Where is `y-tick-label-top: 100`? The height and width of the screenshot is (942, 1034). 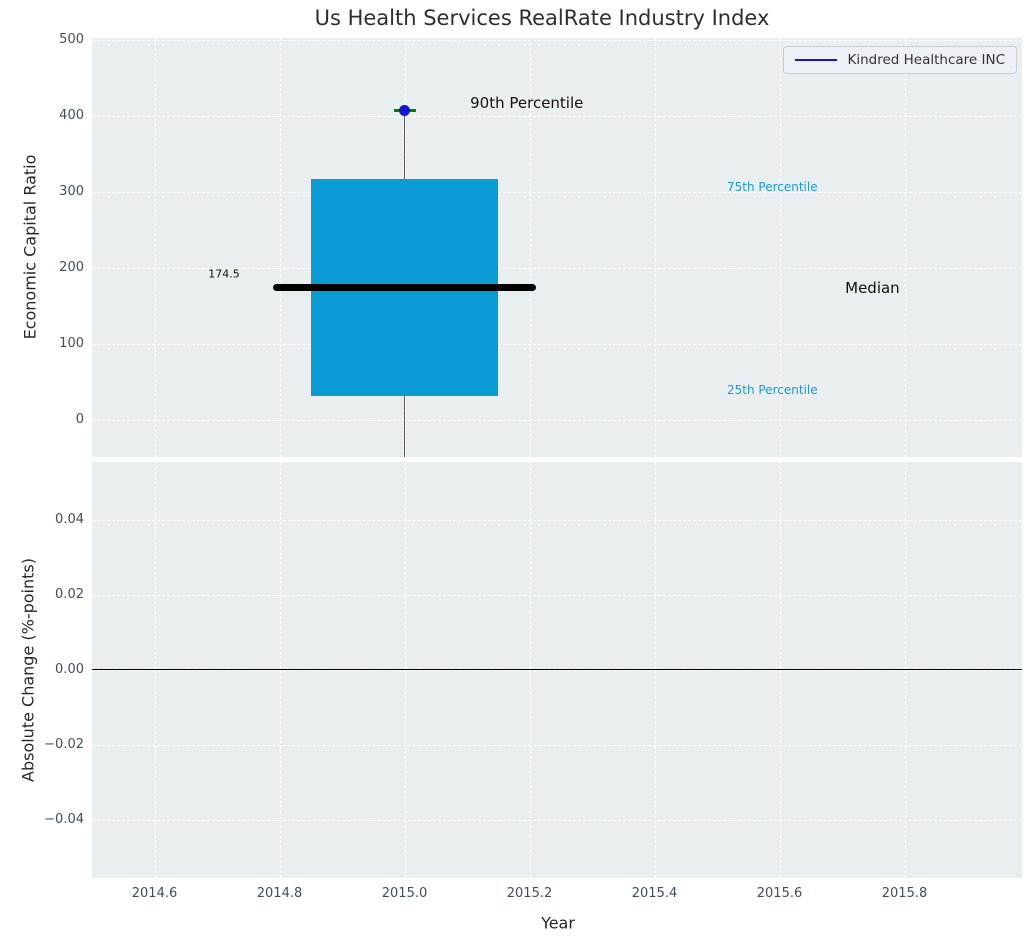
y-tick-label-top: 100 is located at coordinates (71, 344).